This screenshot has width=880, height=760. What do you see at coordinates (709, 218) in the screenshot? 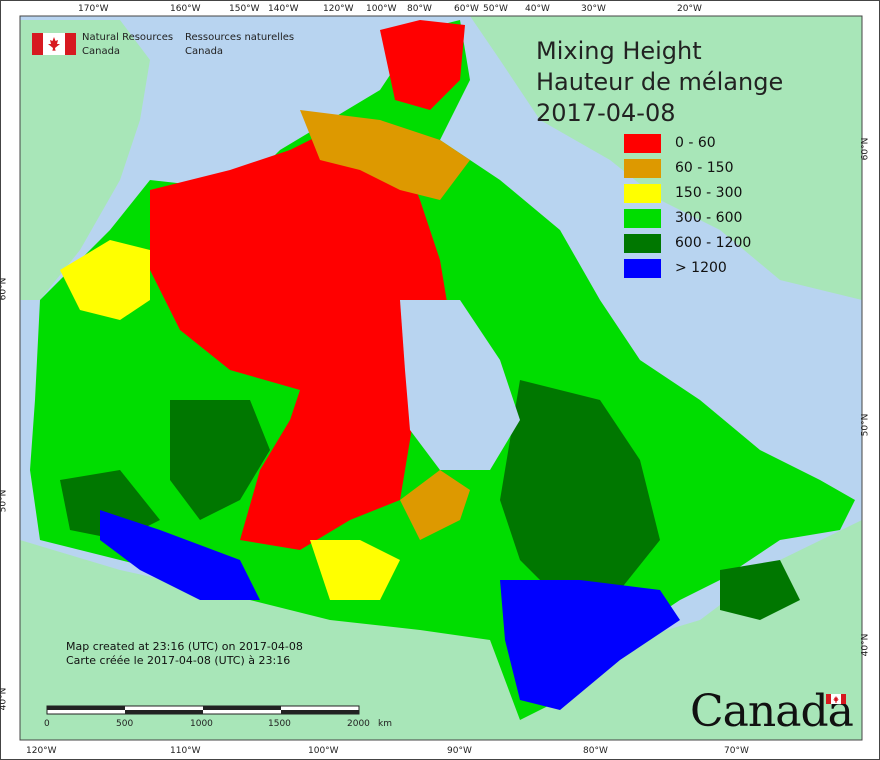
I see `legend-label: 300 - 600` at bounding box center [709, 218].